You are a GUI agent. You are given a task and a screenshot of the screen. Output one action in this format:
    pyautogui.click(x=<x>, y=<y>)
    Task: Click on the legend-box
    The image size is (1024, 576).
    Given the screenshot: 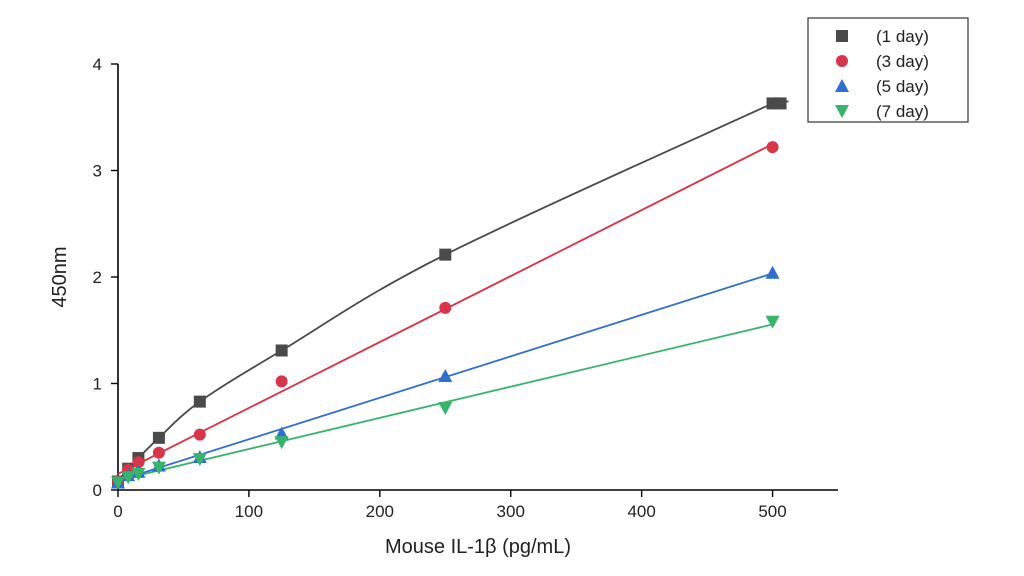 What is the action you would take?
    pyautogui.click(x=888, y=70)
    